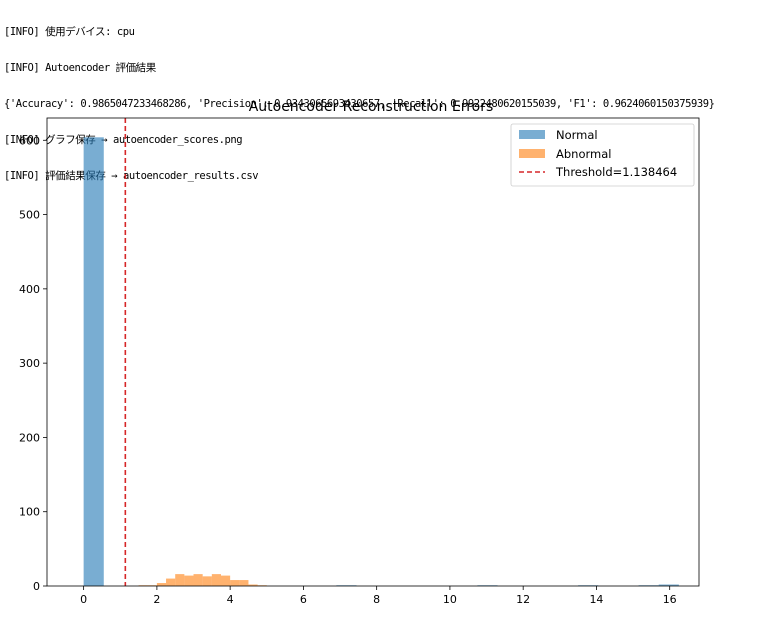 This screenshot has width=775, height=630. Describe the element at coordinates (29, 289) in the screenshot. I see `y-tick-label: 400` at that location.